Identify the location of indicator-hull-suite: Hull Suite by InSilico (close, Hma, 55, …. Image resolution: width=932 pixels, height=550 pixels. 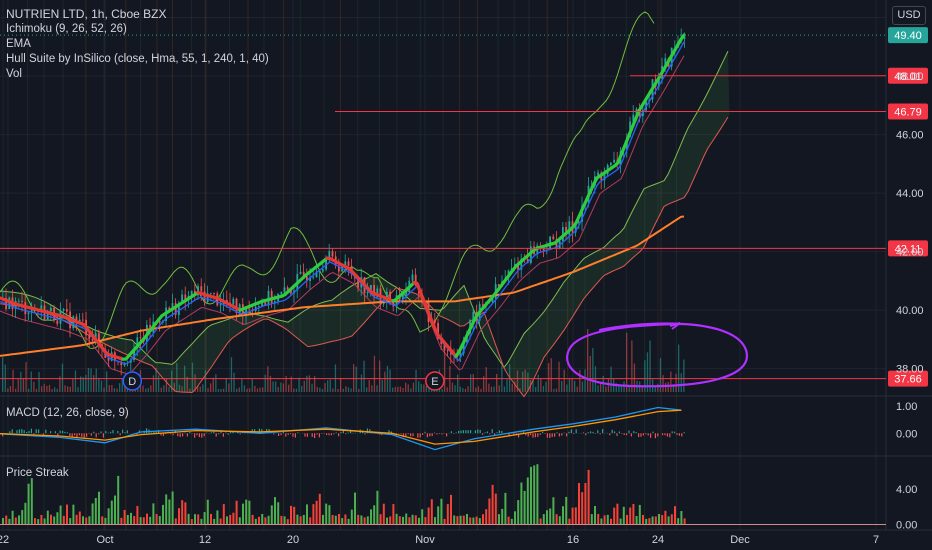
(137, 59).